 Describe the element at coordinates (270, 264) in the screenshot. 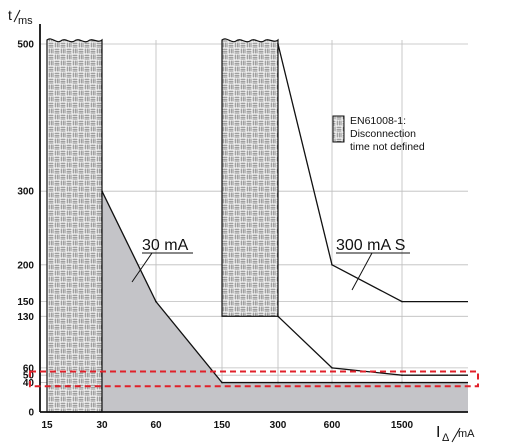

I see `annotations: 30 mA 300 mA S` at that location.